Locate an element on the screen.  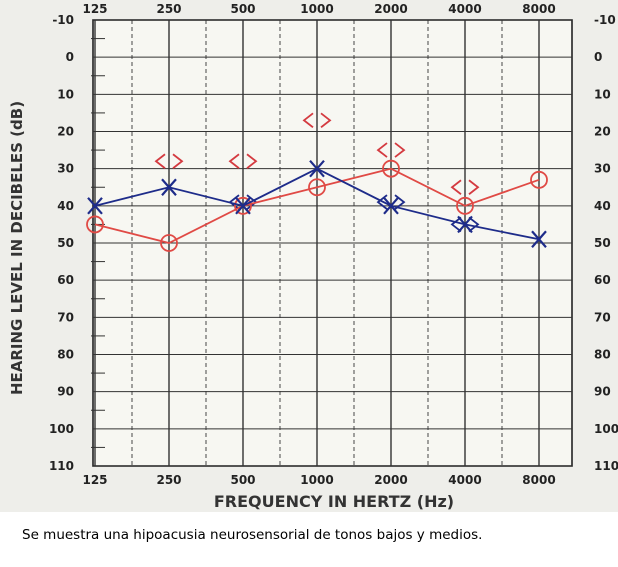
x-tick-label-top: 125 is located at coordinates (94, 9).